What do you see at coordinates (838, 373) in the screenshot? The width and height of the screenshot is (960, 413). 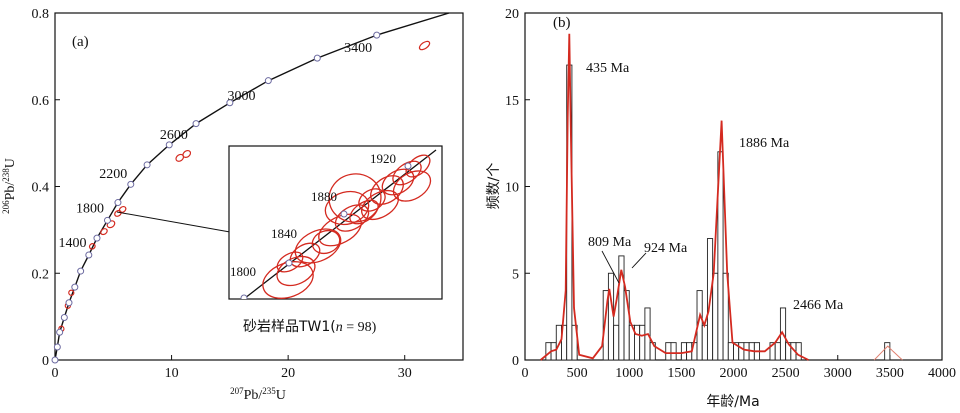 I see `histogram-x-tick-label: 3000` at bounding box center [838, 373].